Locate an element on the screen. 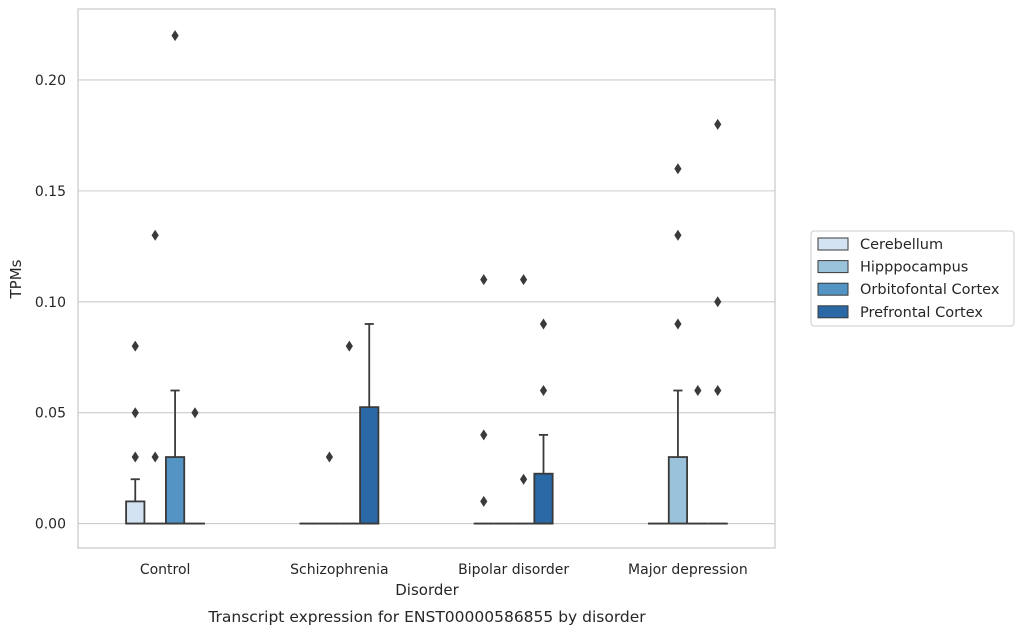  y-tick-label: 0.20 is located at coordinates (50, 81).